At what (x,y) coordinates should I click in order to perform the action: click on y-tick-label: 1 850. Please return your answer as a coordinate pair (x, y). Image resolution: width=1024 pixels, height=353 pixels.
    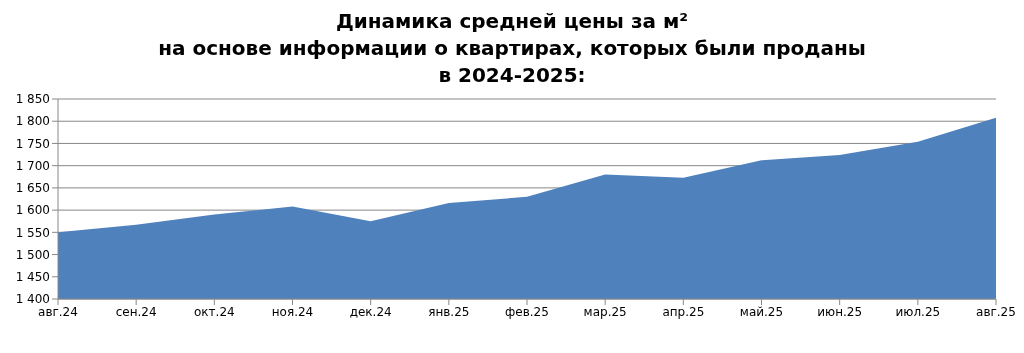
    Looking at the image, I should click on (32, 99).